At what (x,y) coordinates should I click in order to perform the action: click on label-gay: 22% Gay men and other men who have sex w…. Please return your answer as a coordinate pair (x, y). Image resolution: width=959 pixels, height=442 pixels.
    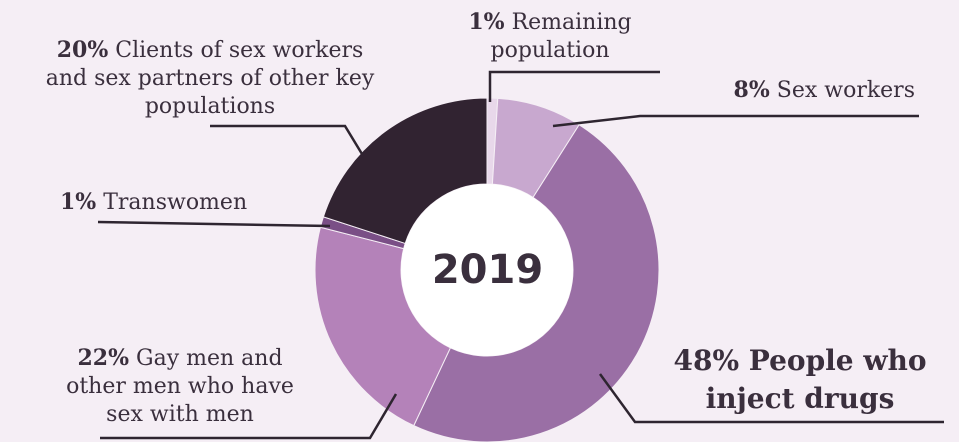
    Looking at the image, I should click on (180, 386).